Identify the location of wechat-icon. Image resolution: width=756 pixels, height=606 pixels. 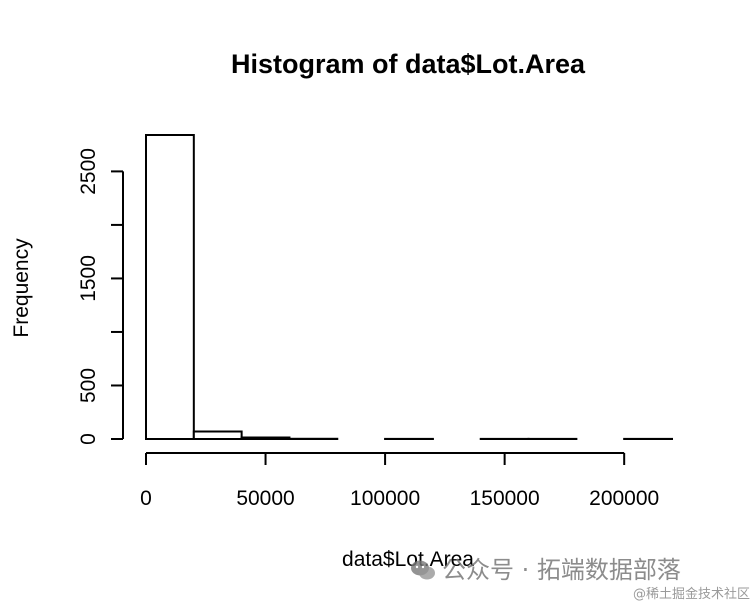
(423, 570).